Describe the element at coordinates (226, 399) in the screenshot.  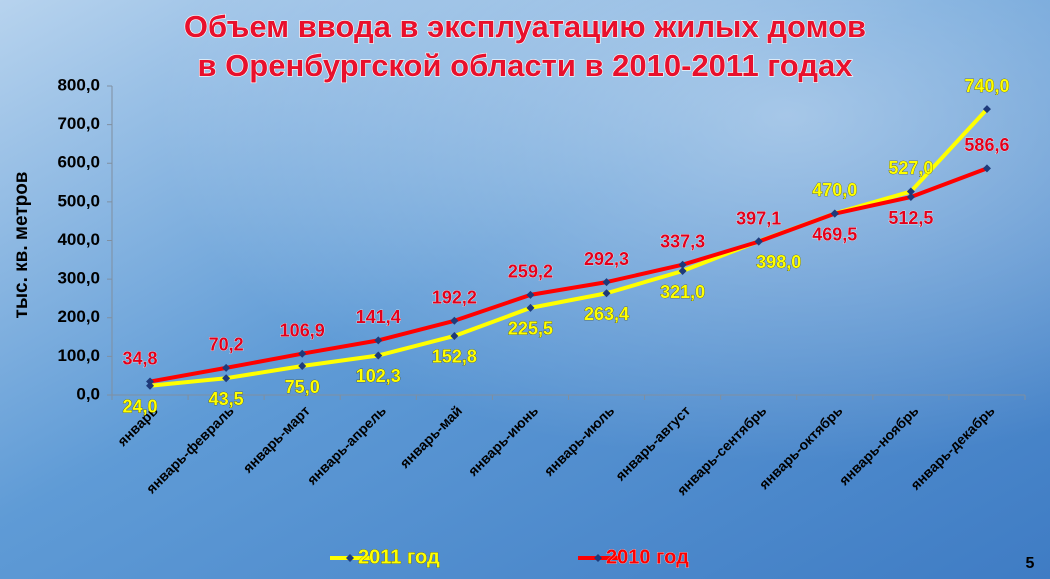
I see `data-label: 43,5` at that location.